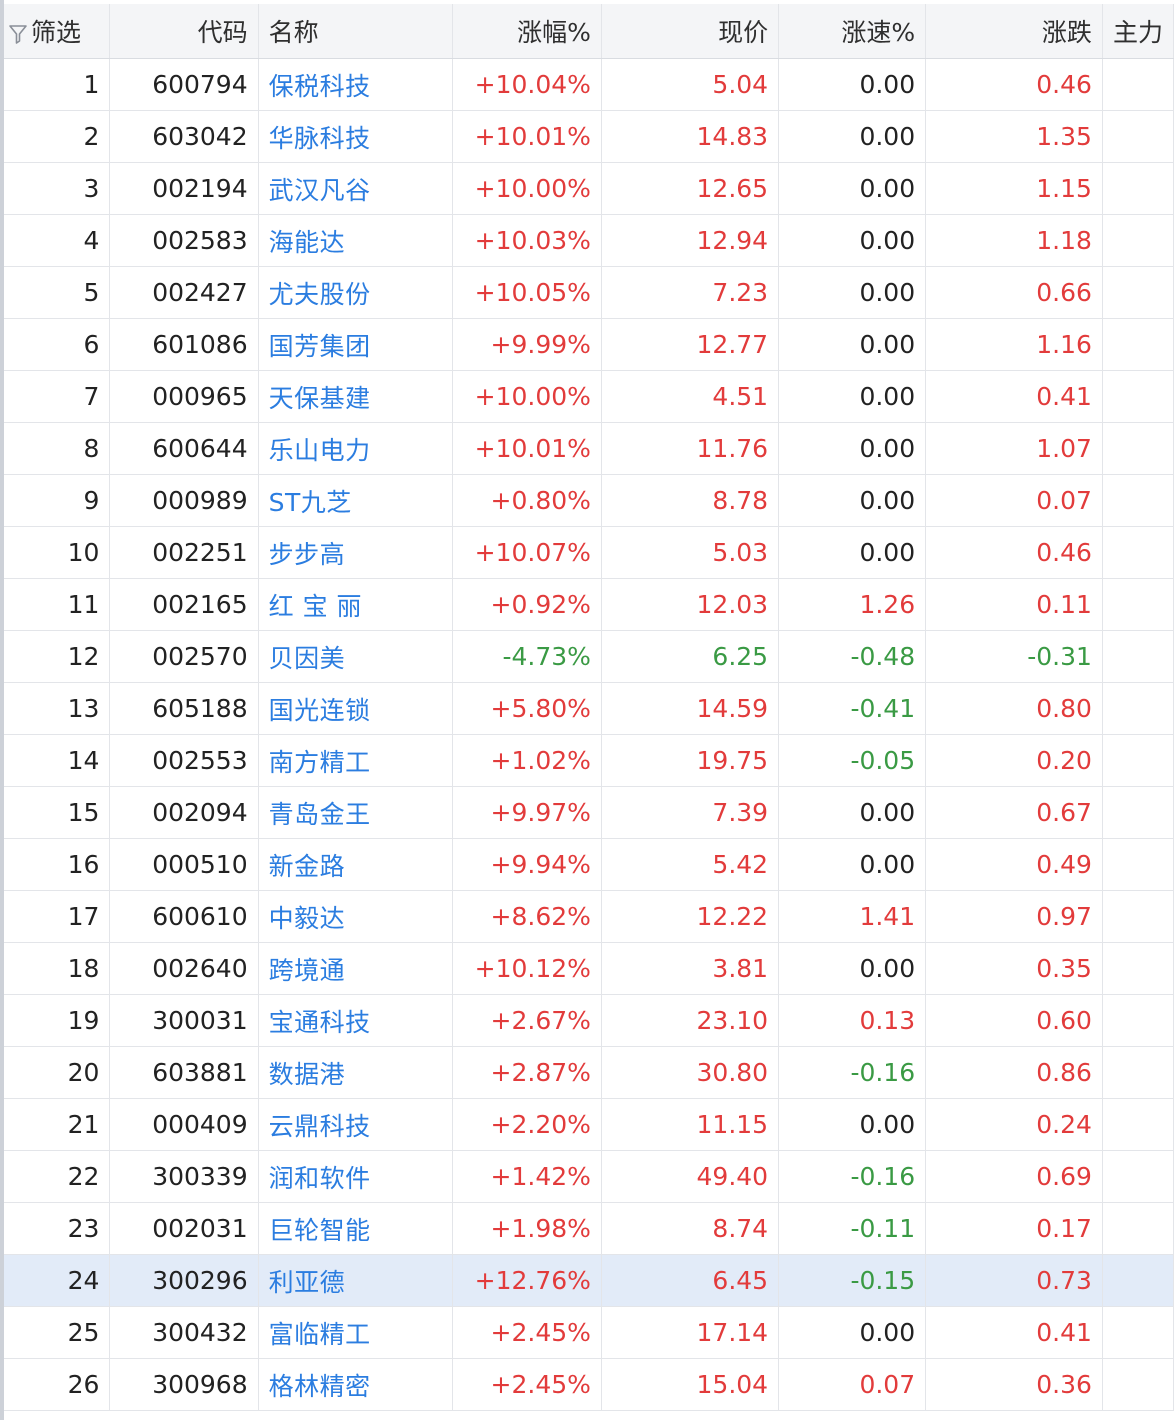  What do you see at coordinates (184, 292) in the screenshot?
I see `stock-code: 002427` at bounding box center [184, 292].